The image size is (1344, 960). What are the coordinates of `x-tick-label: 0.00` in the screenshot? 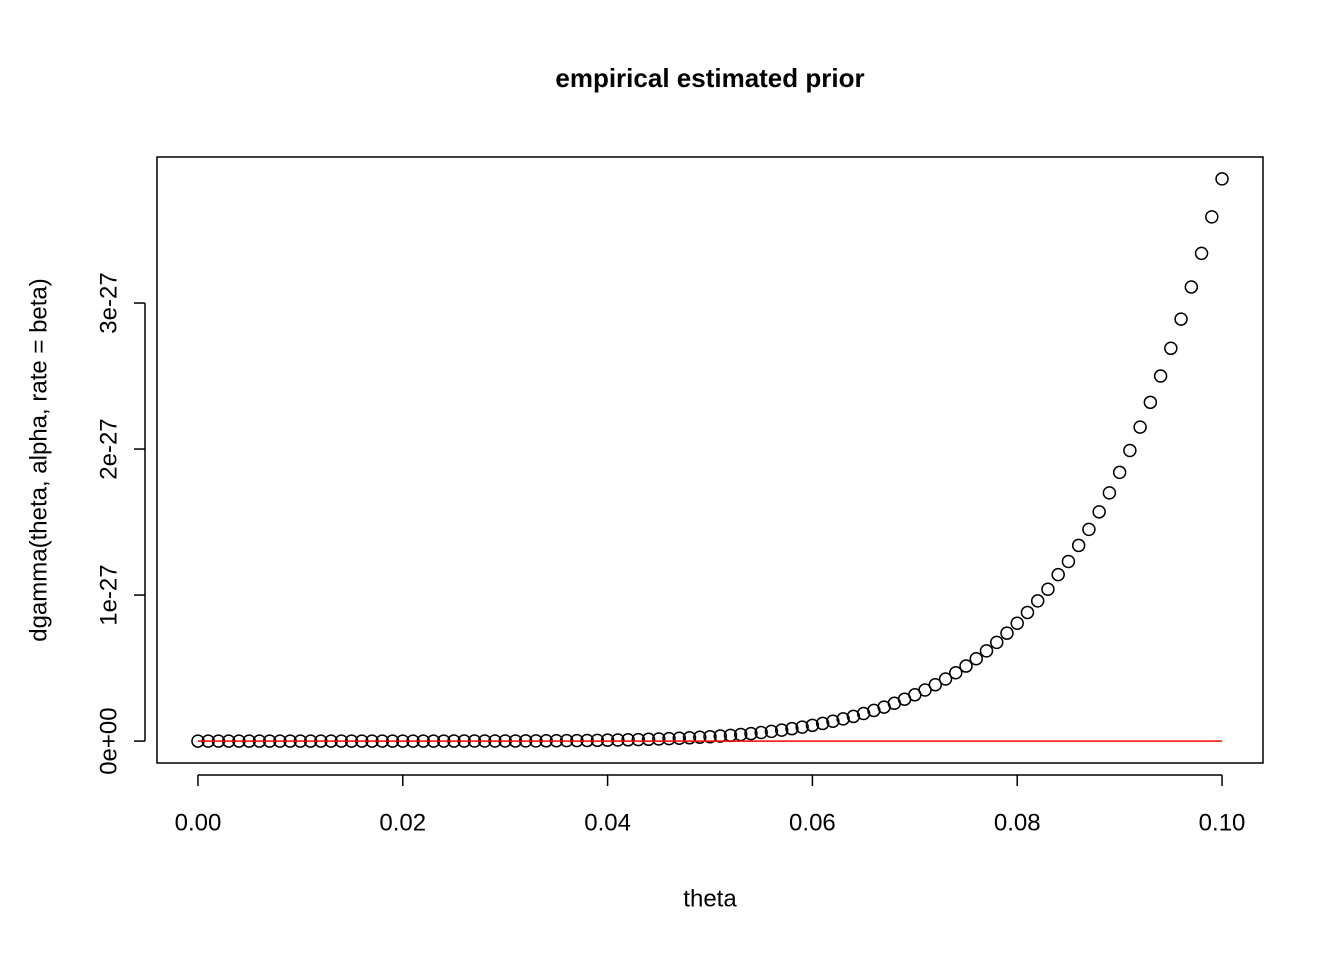 It's located at (198, 822).